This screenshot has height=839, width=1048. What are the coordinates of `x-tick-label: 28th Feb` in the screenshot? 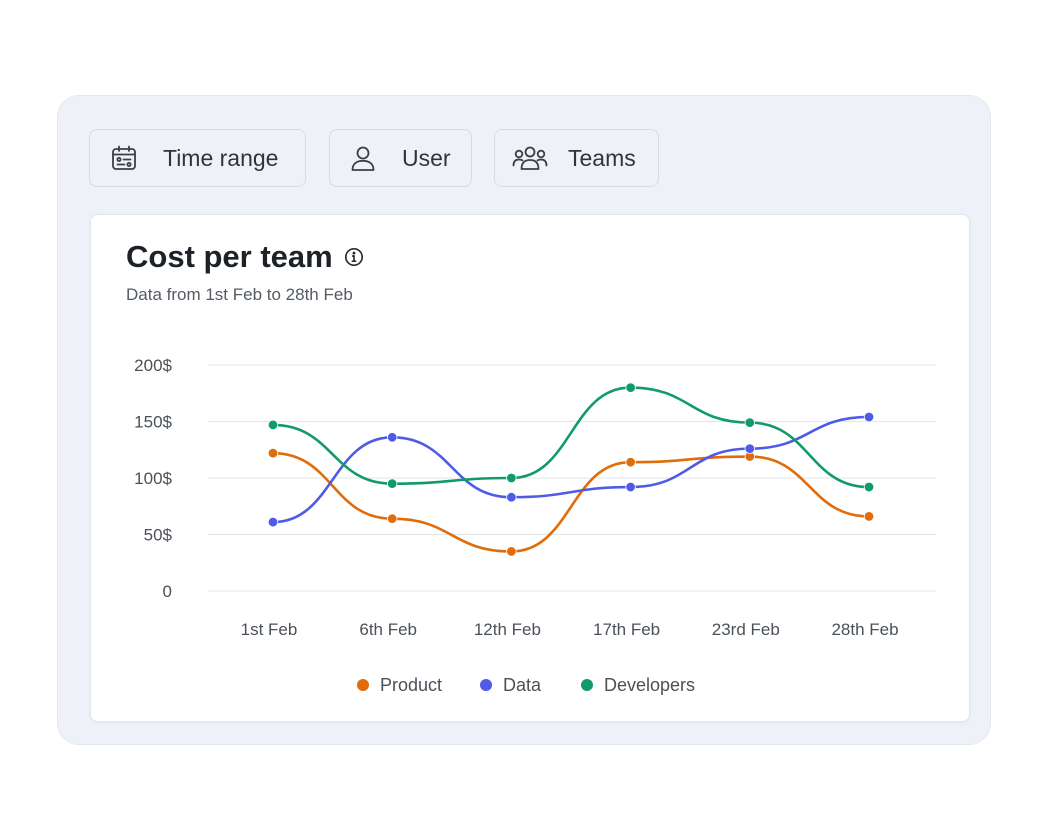 It's located at (864, 629).